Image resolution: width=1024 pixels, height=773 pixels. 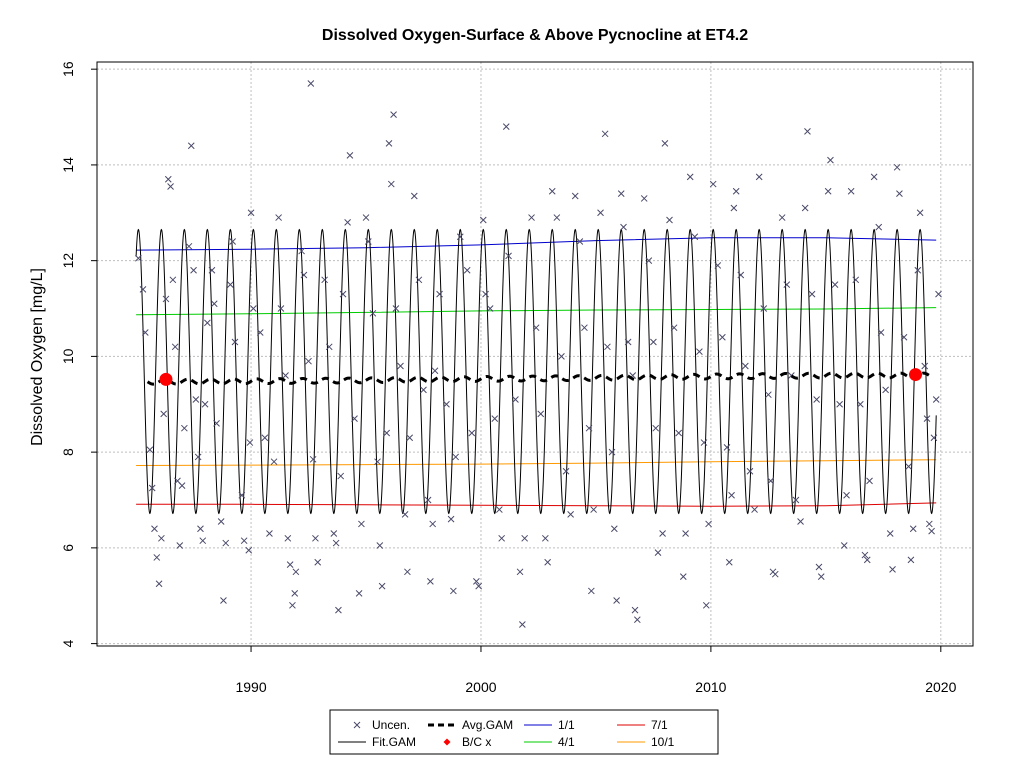 I want to click on legend-item: Fit.GAM, so click(x=377, y=742).